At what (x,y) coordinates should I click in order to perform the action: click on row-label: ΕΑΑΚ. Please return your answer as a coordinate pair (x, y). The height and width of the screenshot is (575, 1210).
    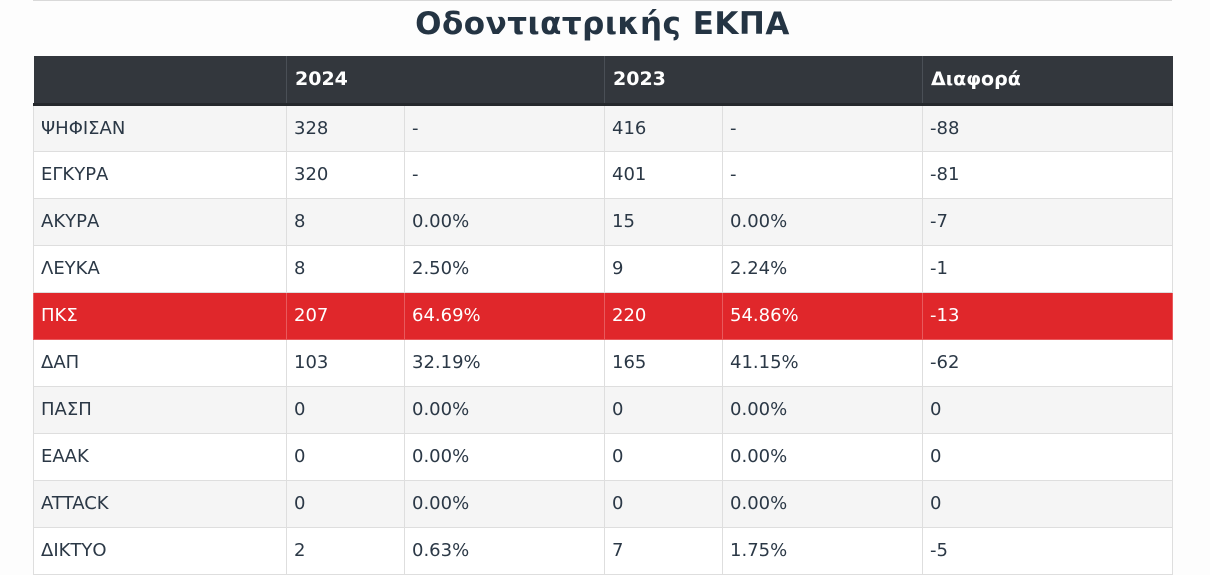
    Looking at the image, I should click on (160, 456).